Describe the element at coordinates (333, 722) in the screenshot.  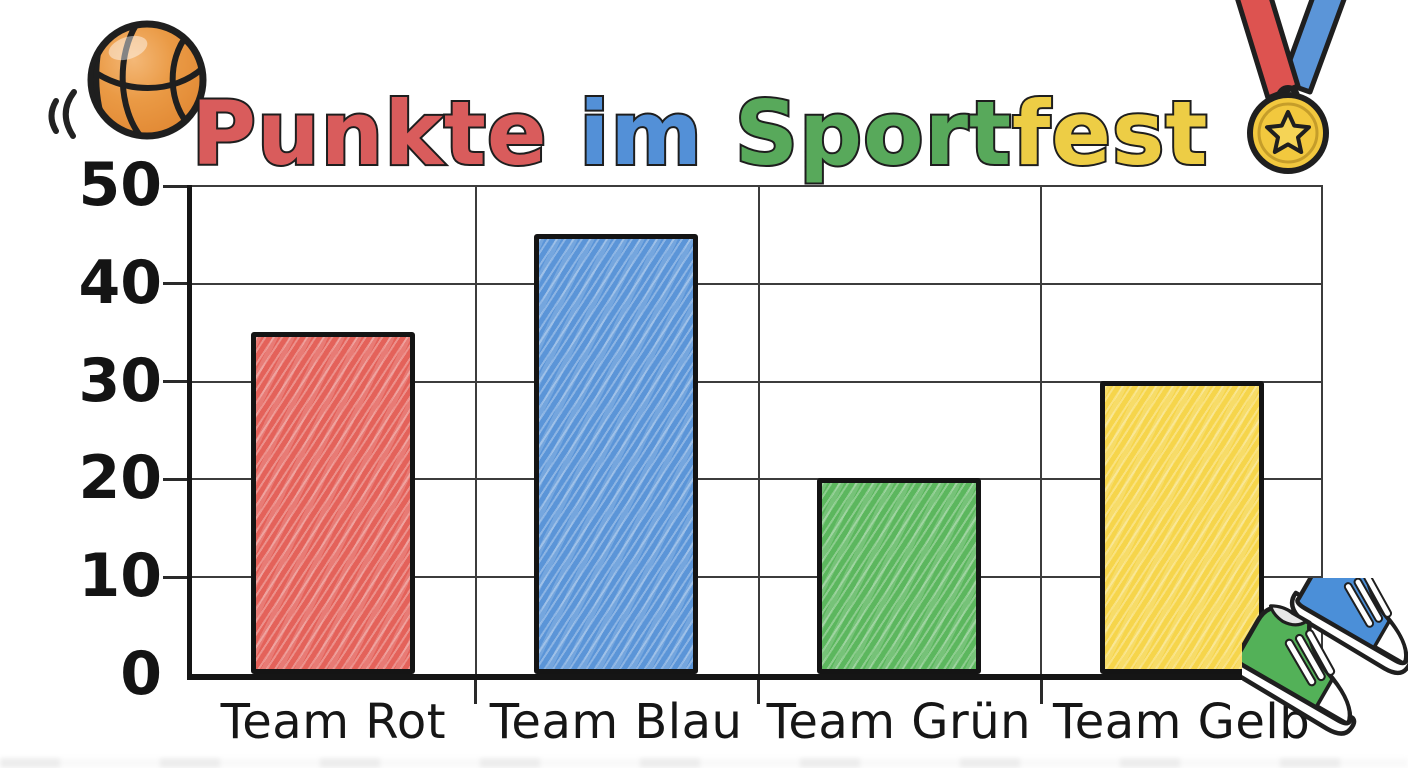
I see `x-axis-label-team-rot: Team Rot` at that location.